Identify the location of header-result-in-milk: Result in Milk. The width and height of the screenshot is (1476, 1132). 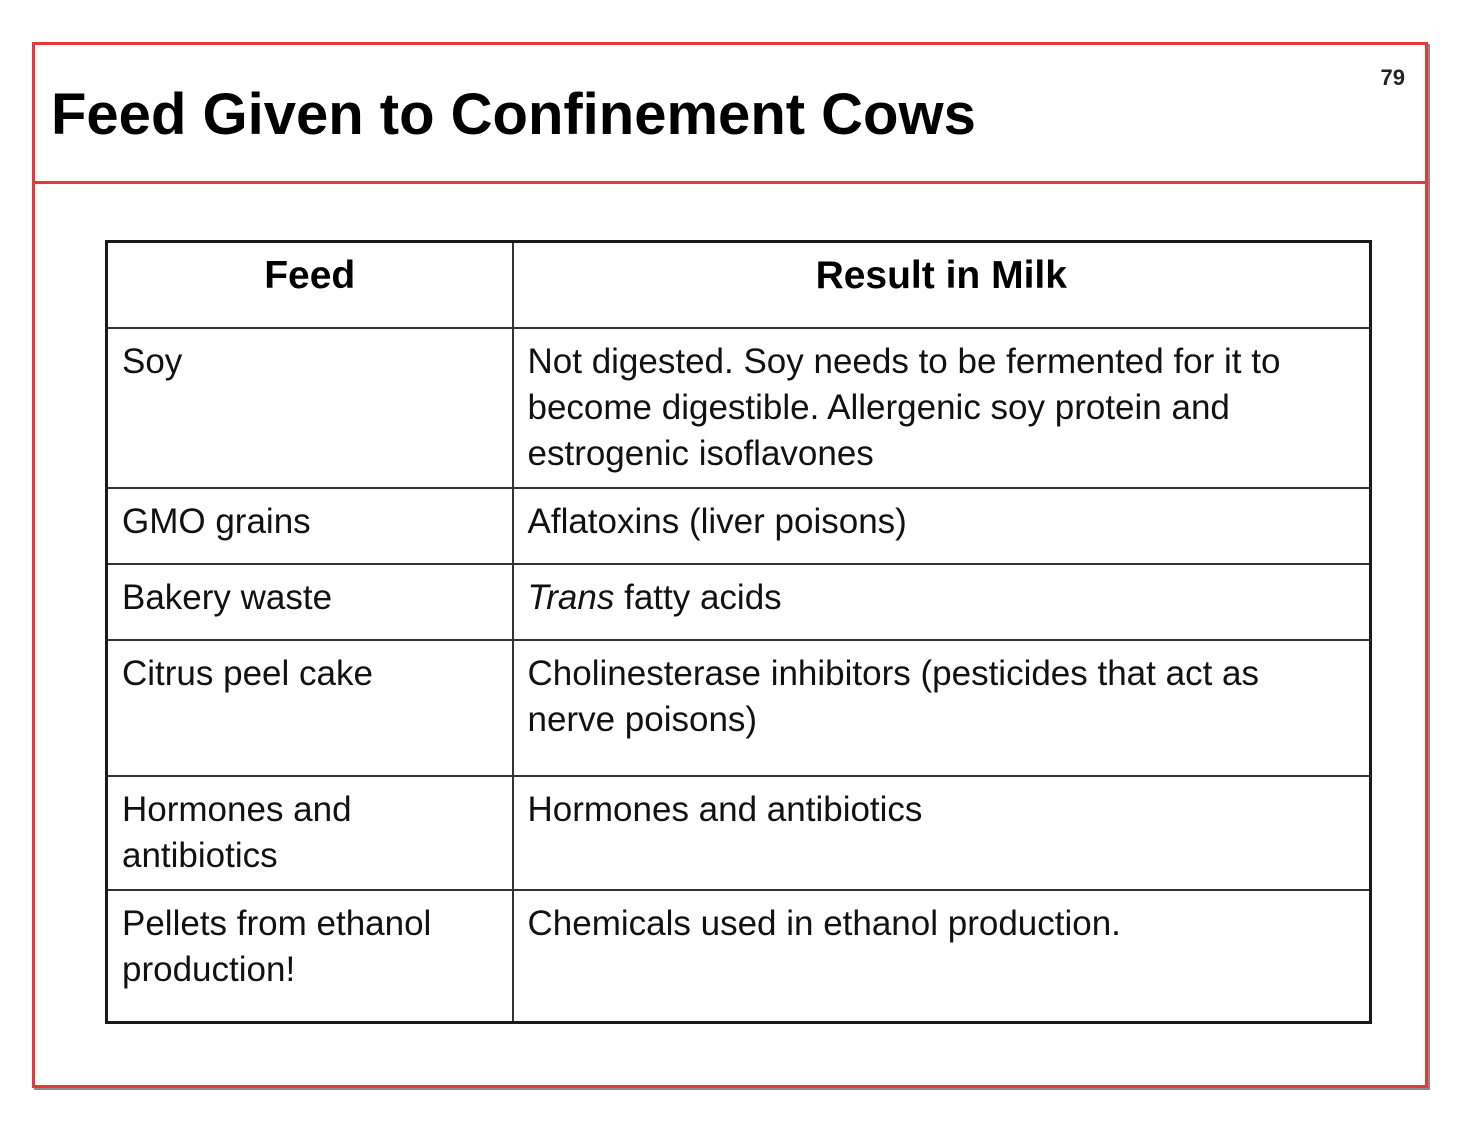
(941, 284).